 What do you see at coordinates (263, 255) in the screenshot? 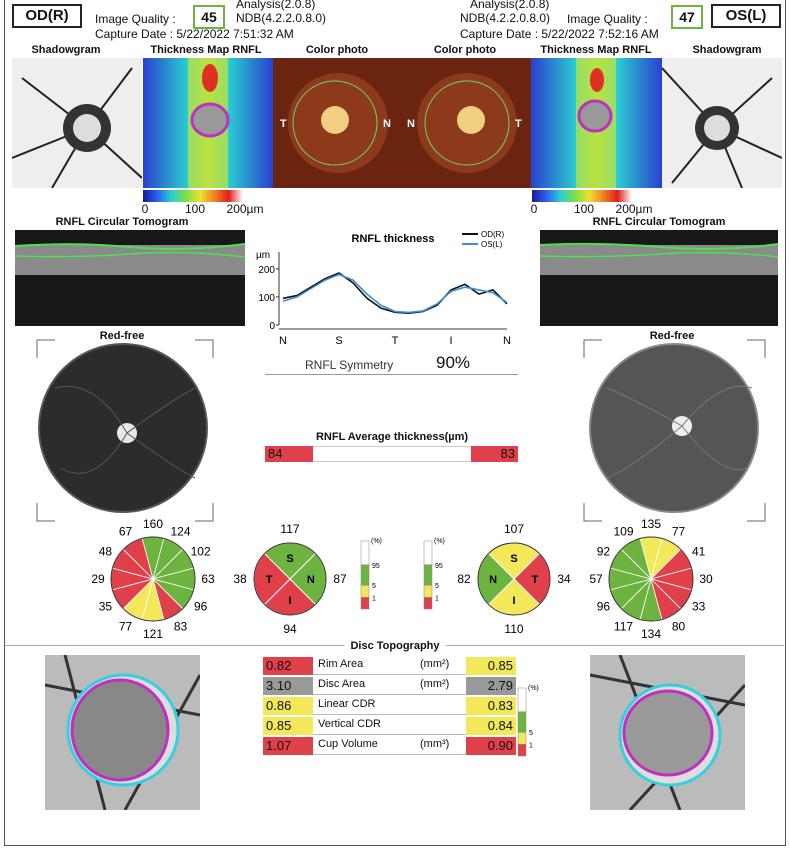
I see `y-axis-label: µm` at bounding box center [263, 255].